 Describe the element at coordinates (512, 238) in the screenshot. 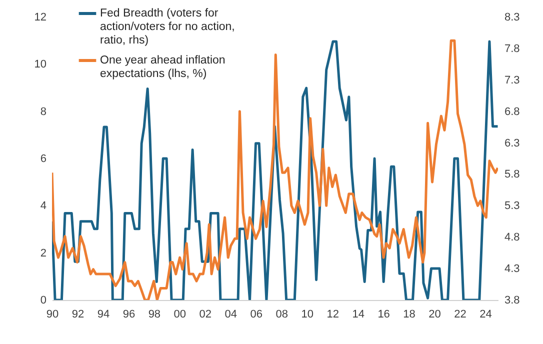

I see `y2-tick-label: 4.8` at that location.